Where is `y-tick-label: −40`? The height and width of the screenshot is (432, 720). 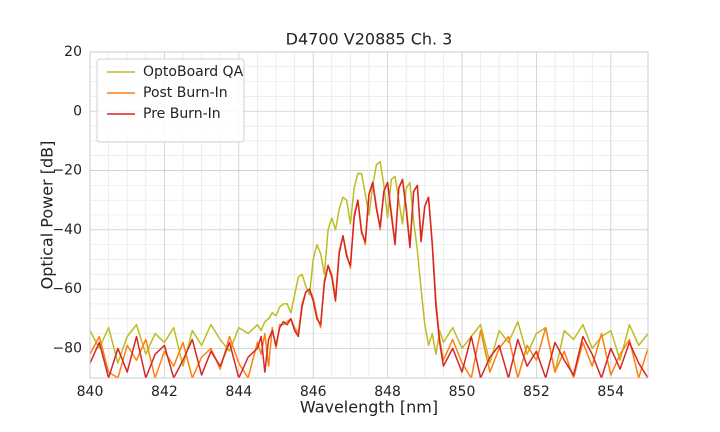 y-tick-label: −40 is located at coordinates (67, 230).